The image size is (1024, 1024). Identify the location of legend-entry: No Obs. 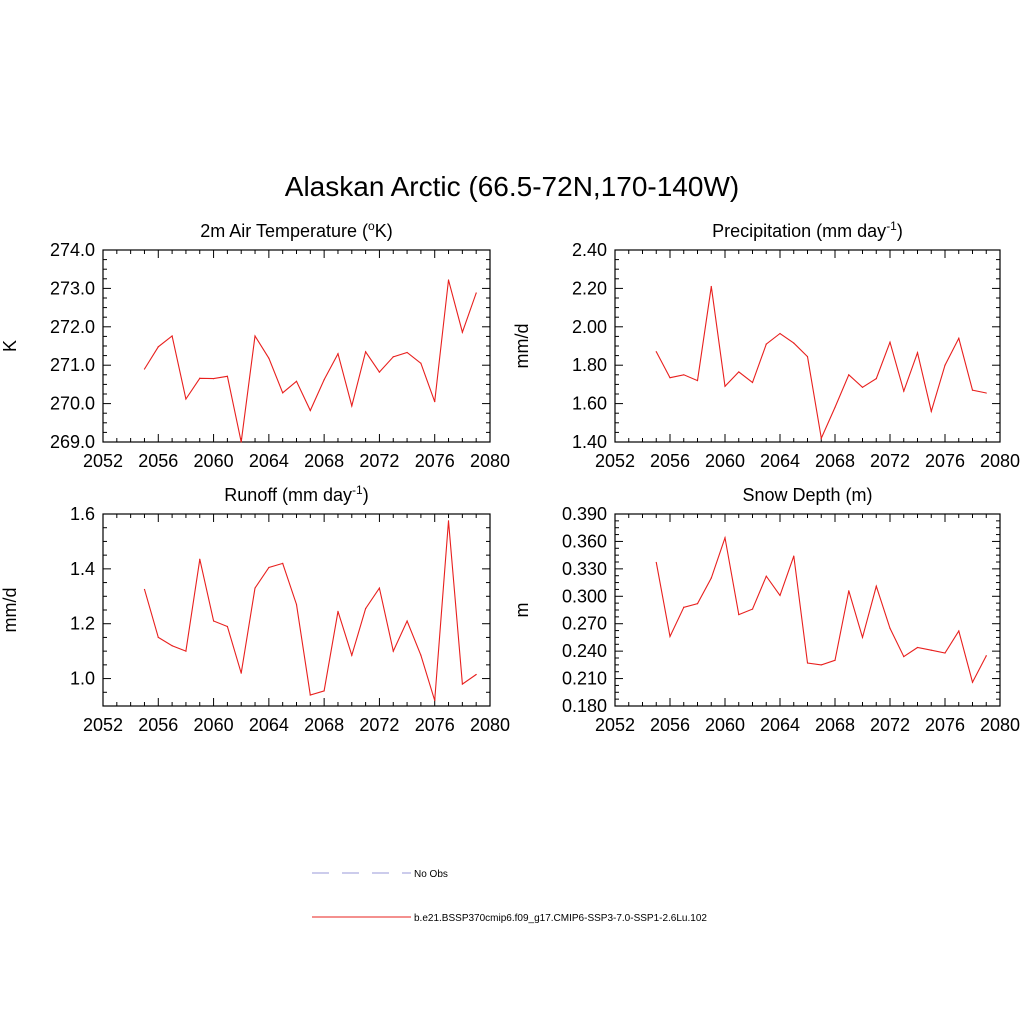
(380, 874).